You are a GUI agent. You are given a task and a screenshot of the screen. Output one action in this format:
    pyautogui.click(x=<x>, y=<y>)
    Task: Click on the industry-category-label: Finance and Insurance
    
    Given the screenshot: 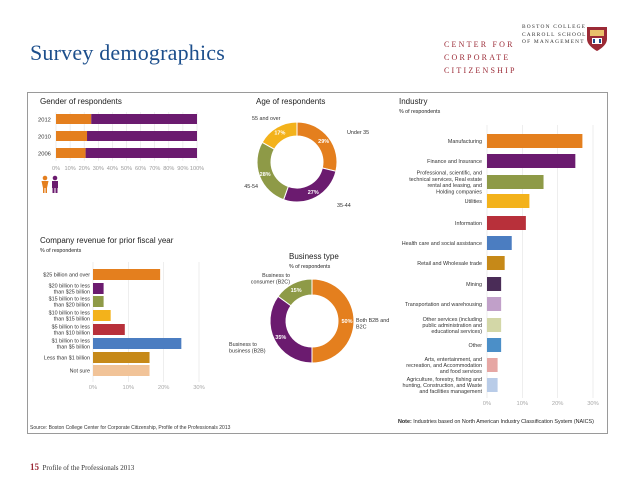 What is the action you would take?
    pyautogui.click(x=454, y=162)
    